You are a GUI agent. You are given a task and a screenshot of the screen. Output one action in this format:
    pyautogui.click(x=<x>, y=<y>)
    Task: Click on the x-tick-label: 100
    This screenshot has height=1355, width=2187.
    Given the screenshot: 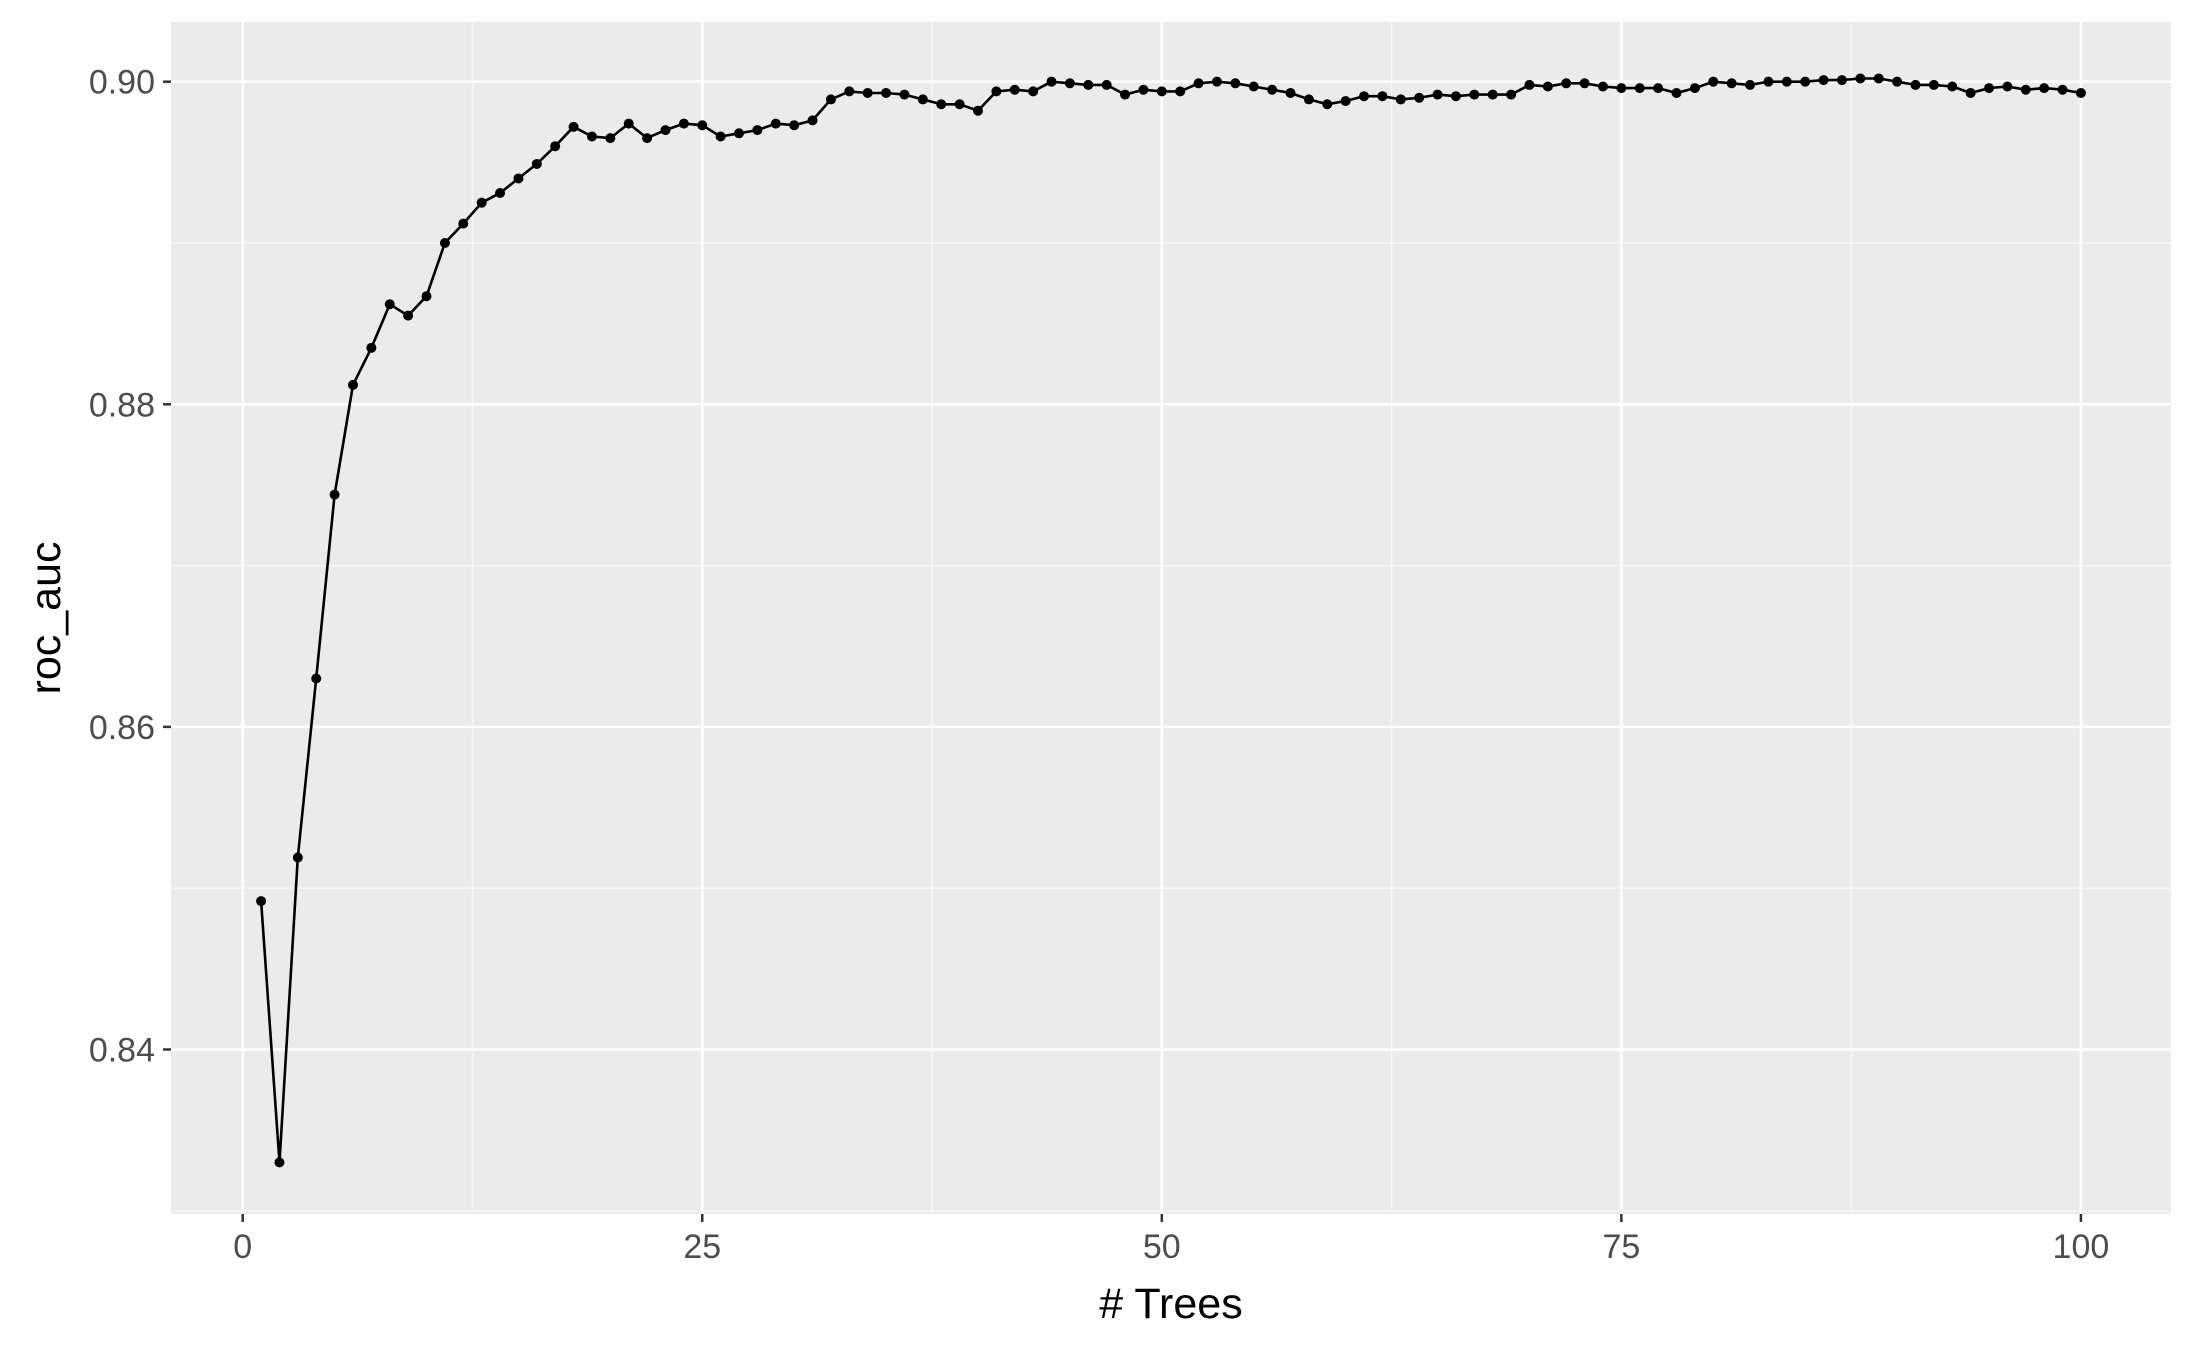 What is the action you would take?
    pyautogui.click(x=2081, y=1247)
    